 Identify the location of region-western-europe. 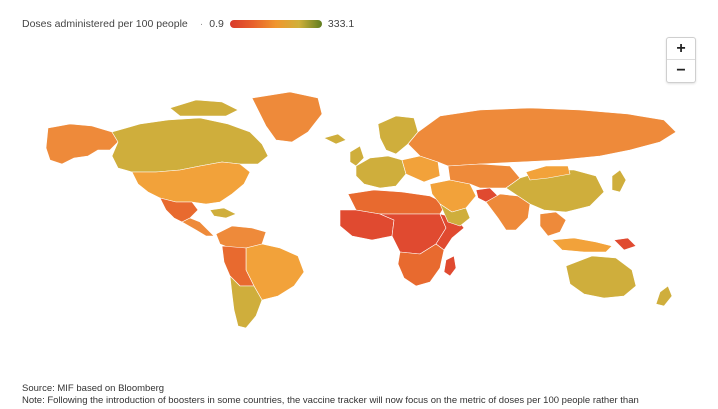
(381, 172).